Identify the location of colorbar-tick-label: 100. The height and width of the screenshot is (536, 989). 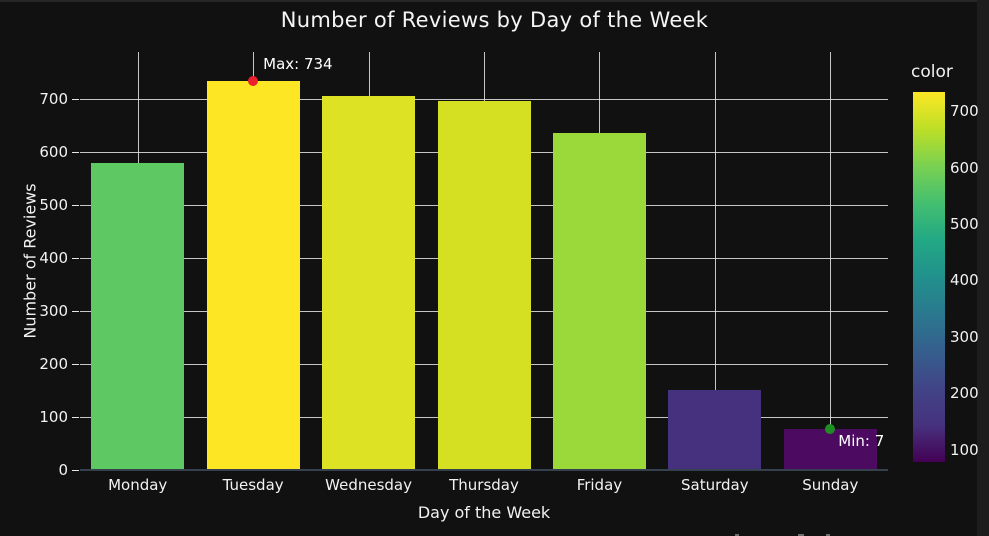
(964, 449).